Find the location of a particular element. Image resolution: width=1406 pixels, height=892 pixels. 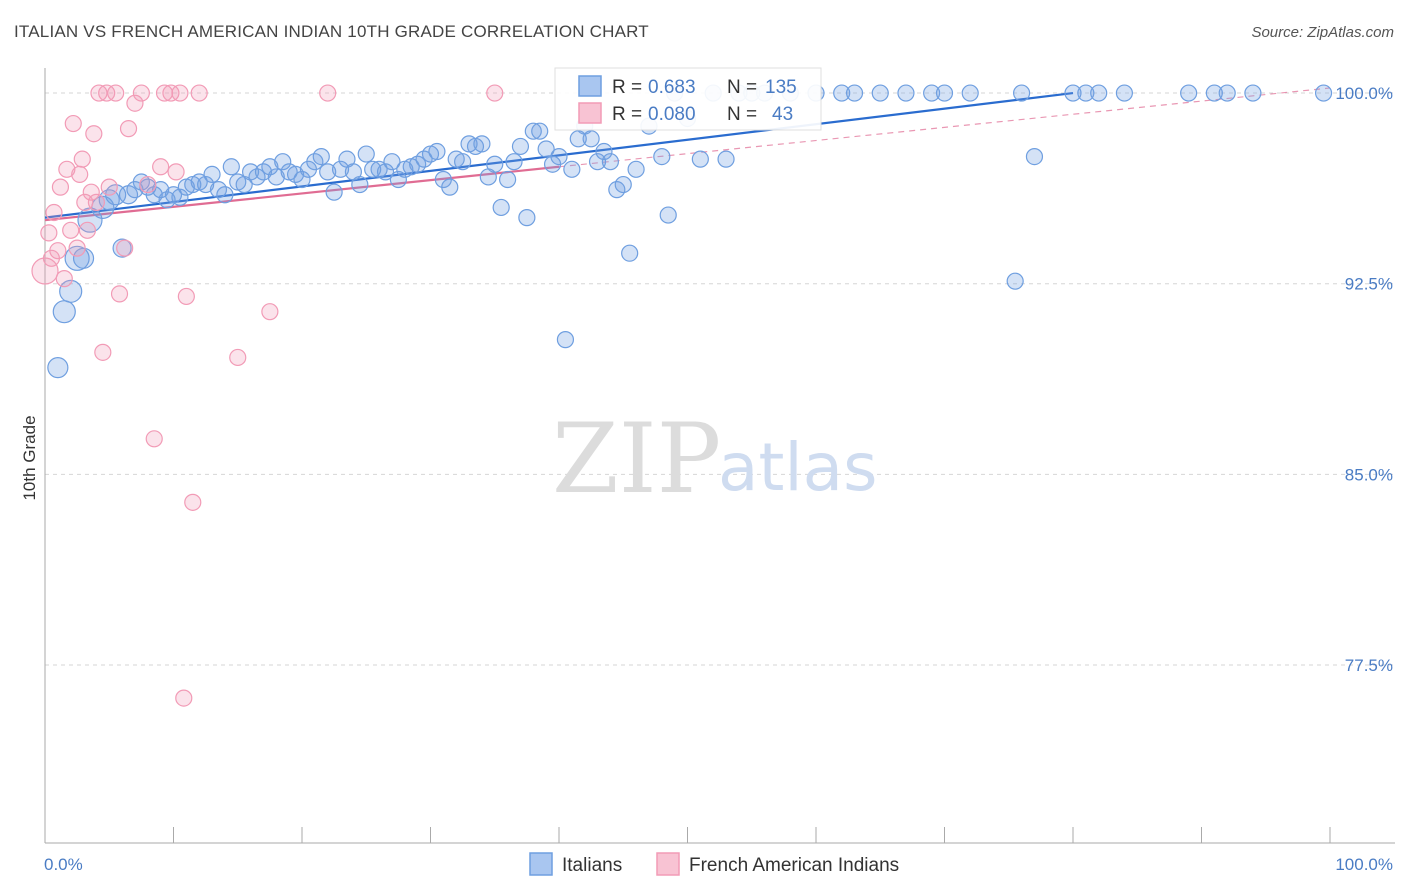

legend-n-label-1: N = is located at coordinates (742, 87).